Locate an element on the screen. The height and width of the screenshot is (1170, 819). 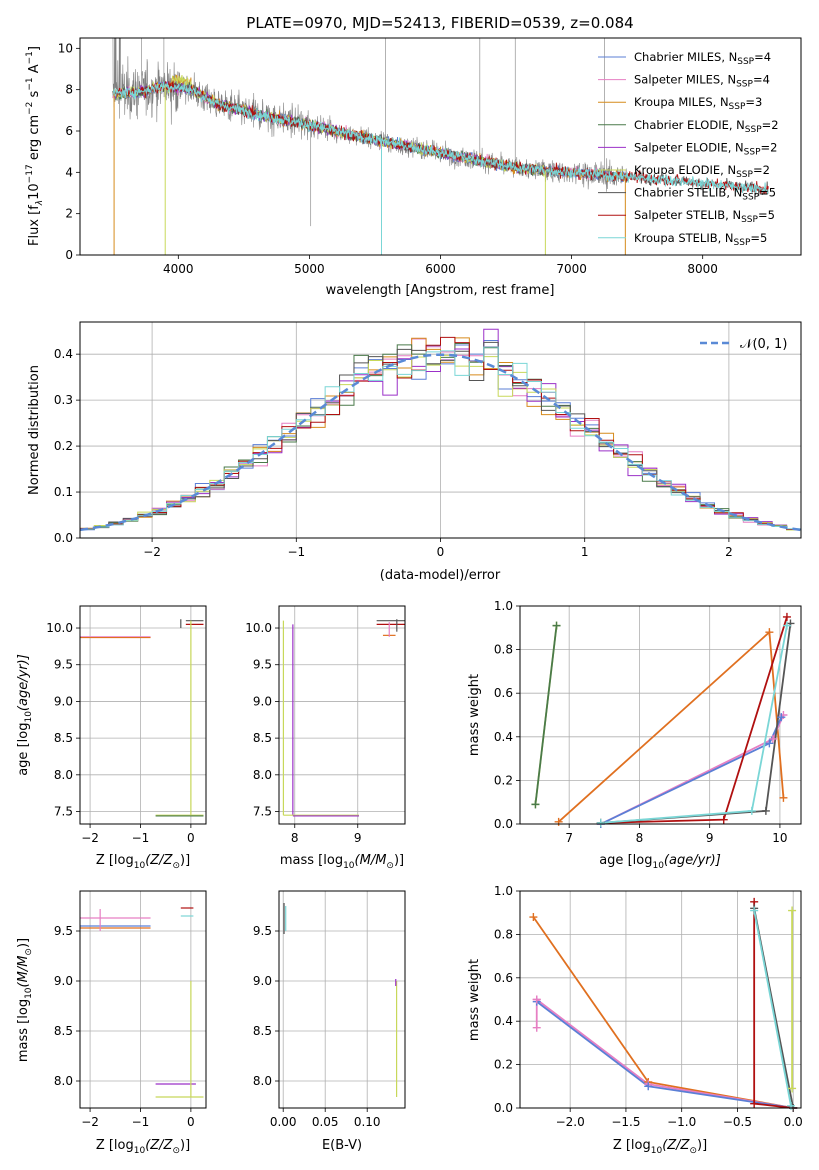
residuals-x-label: (data-model)/error is located at coordinates (440, 575).